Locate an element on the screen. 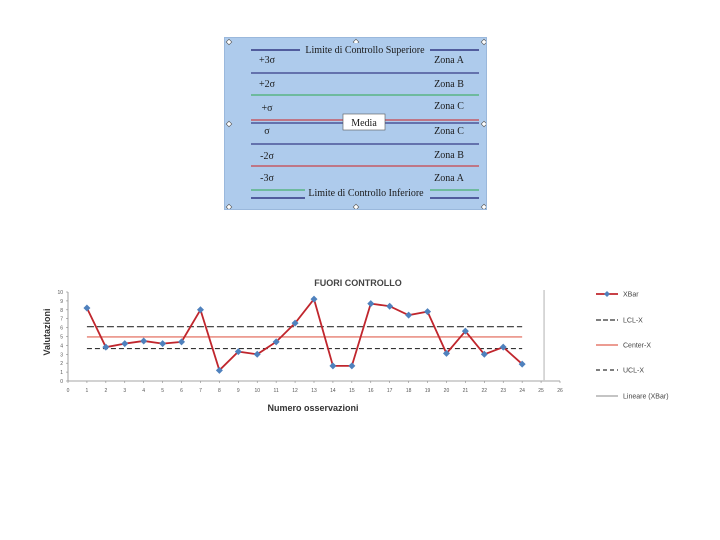  sigma-label: +σ is located at coordinates (267, 108).